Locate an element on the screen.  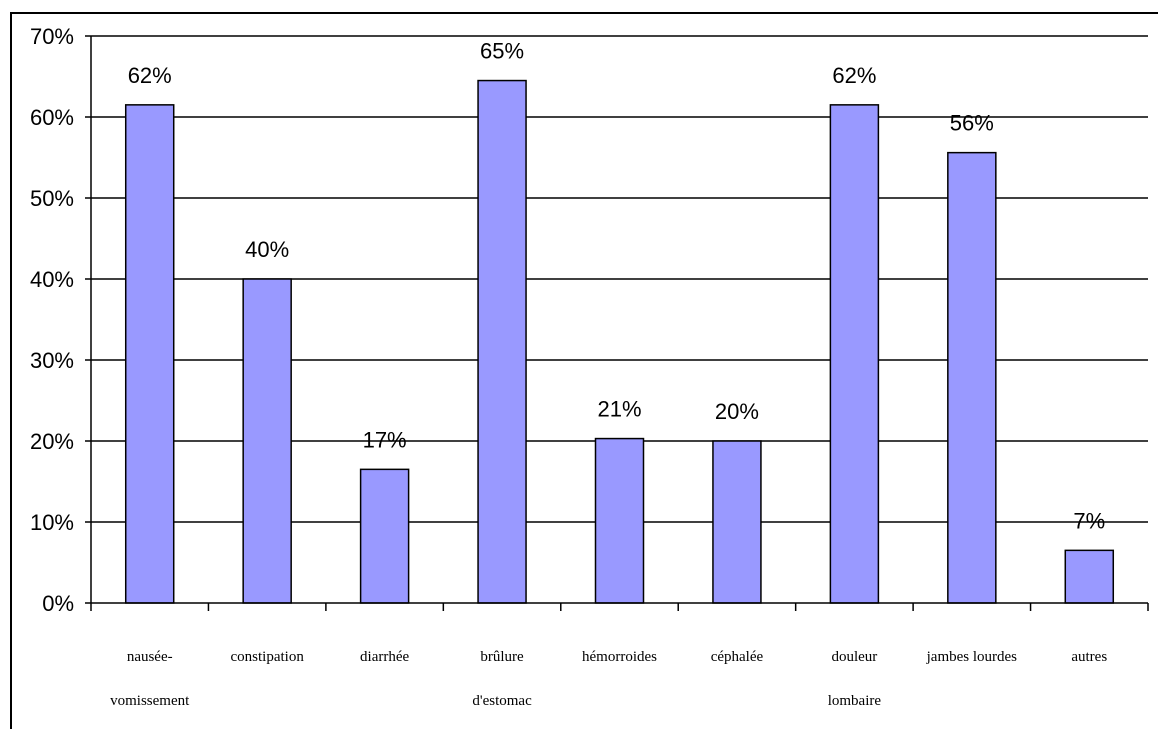
data-label: 17% is located at coordinates (385, 439).